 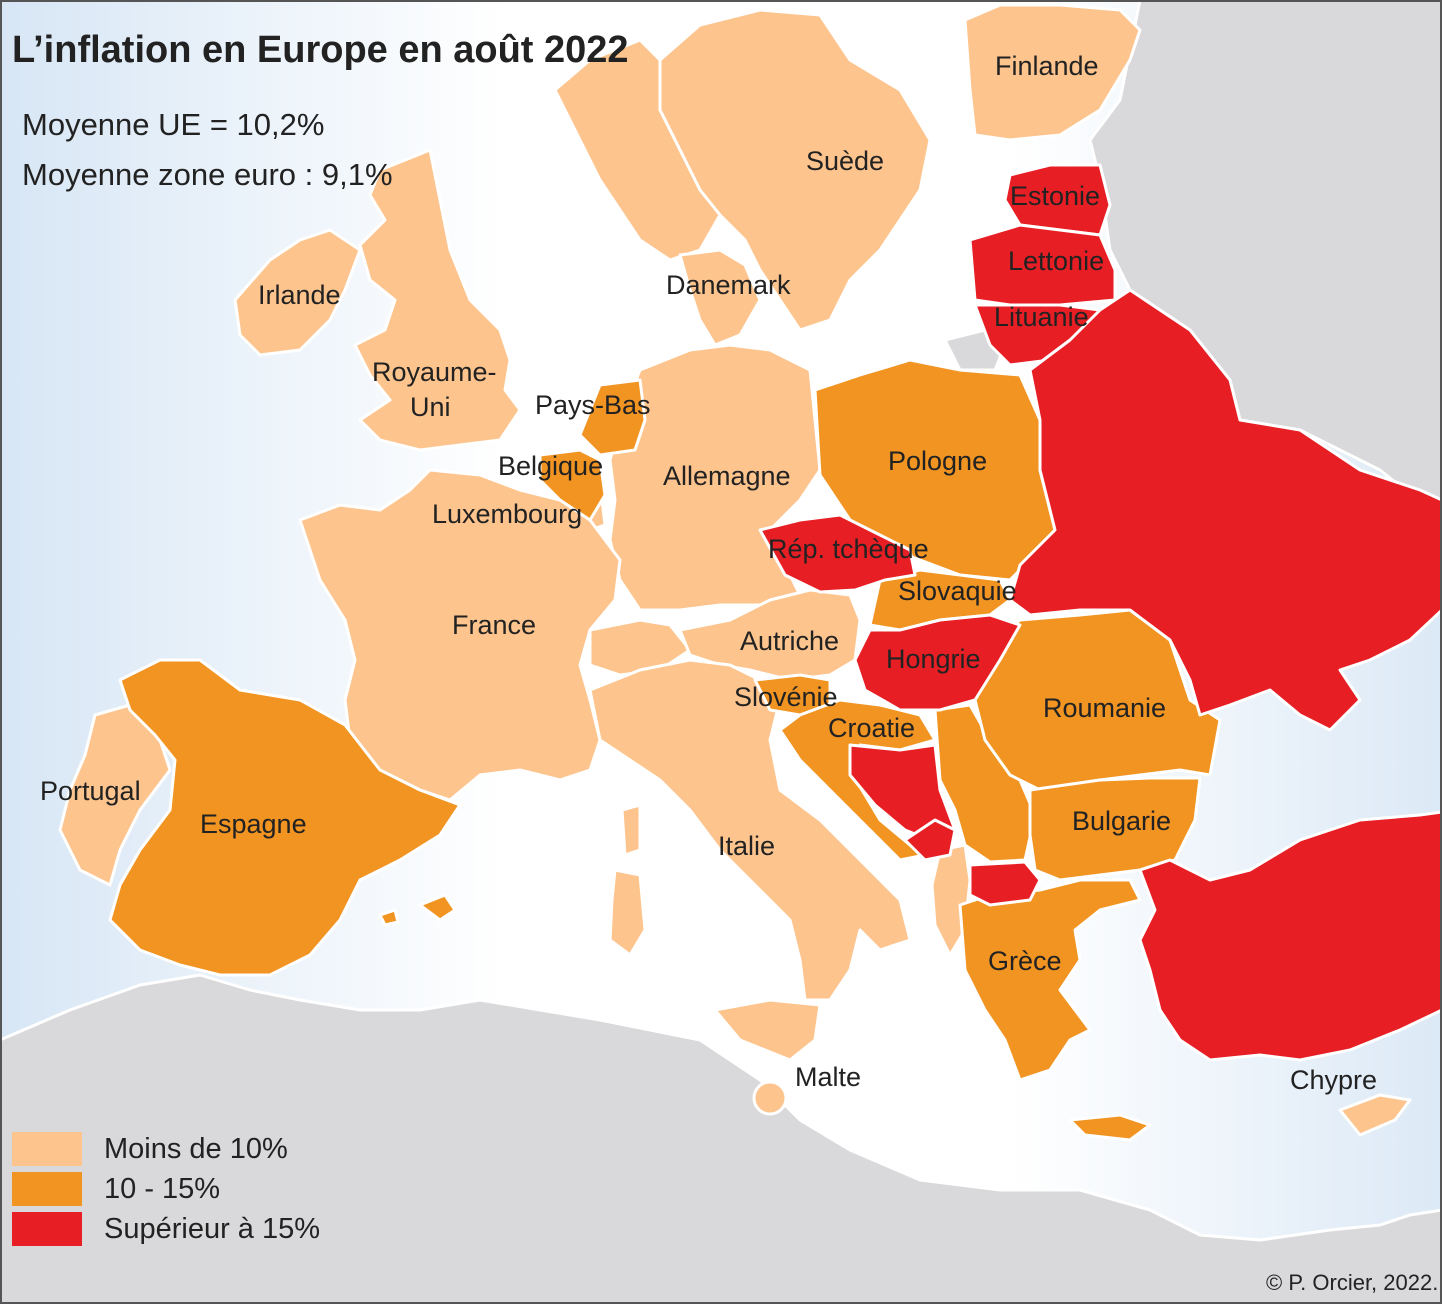 I want to click on label-slovaquie: Slovaquie, so click(x=957, y=591).